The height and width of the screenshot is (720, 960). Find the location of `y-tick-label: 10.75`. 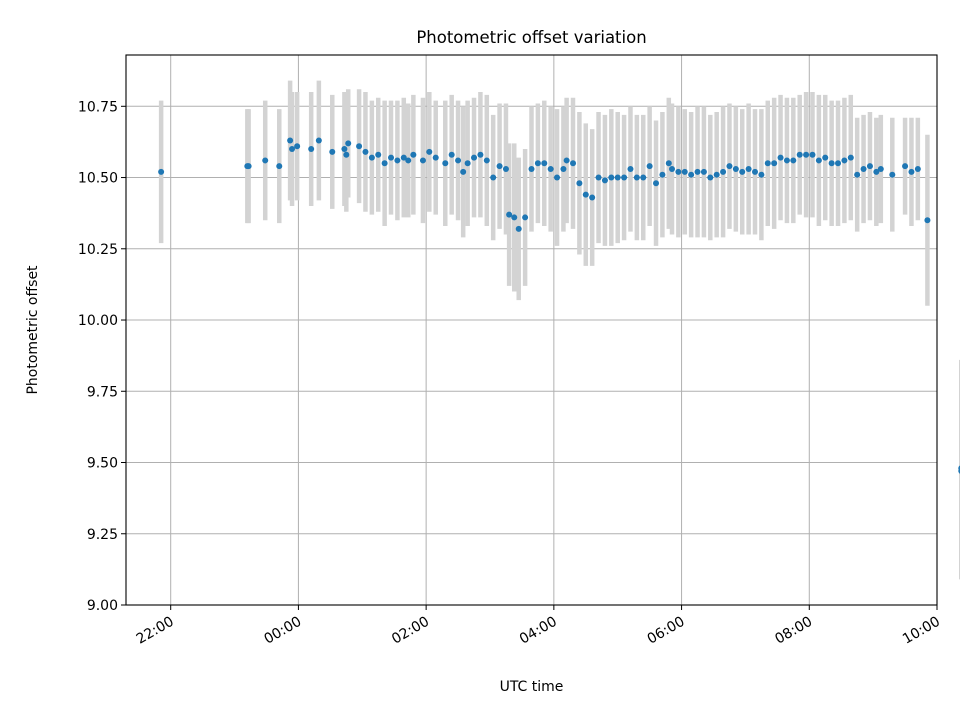

y-tick-label: 10.75 is located at coordinates (98, 107).